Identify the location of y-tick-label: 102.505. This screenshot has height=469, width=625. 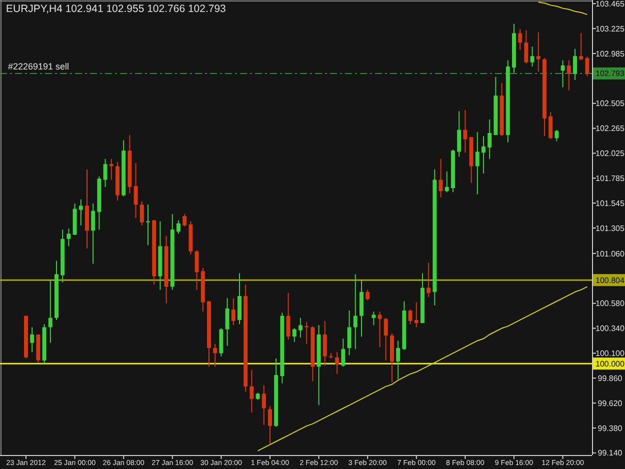
(610, 103).